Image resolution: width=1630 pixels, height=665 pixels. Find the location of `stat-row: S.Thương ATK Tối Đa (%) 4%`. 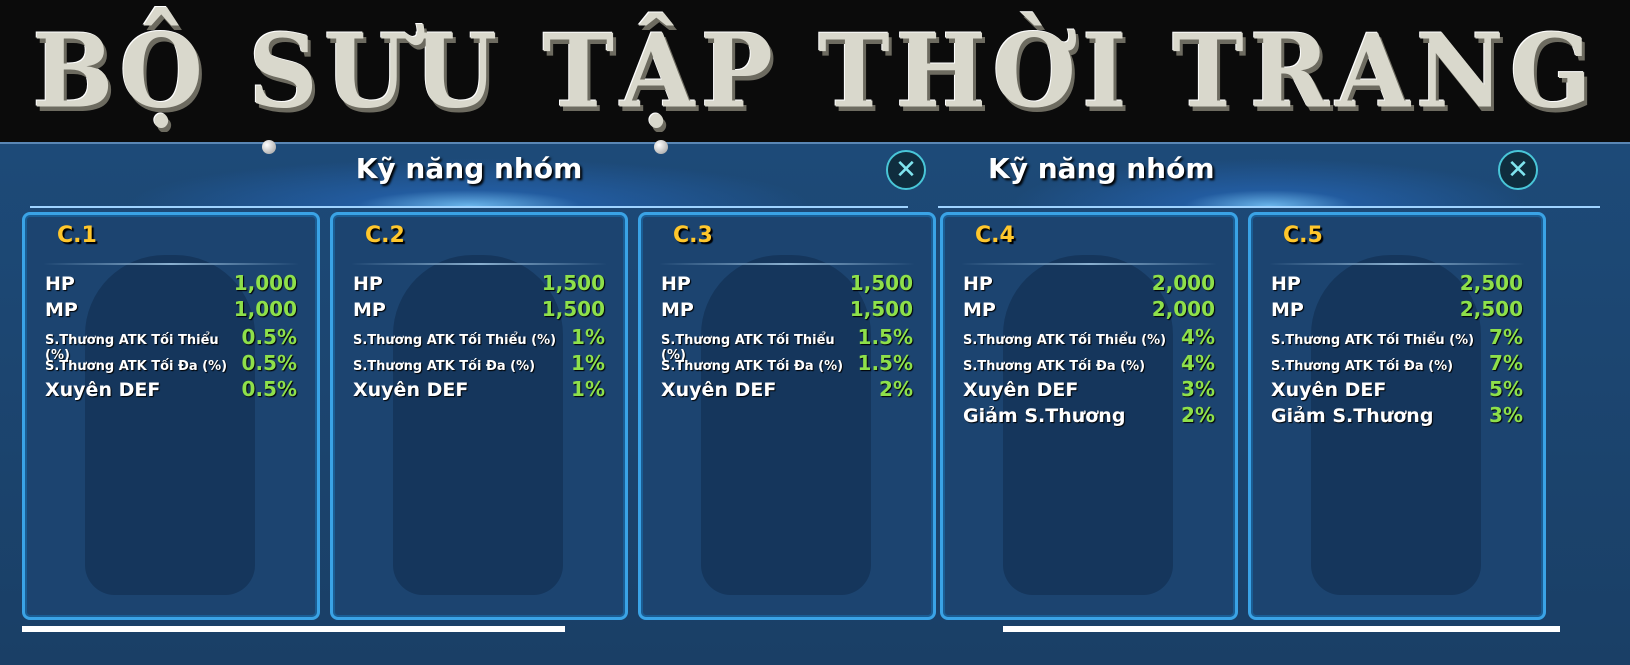

stat-row: S.Thương ATK Tối Đa (%) 4% is located at coordinates (1089, 363).